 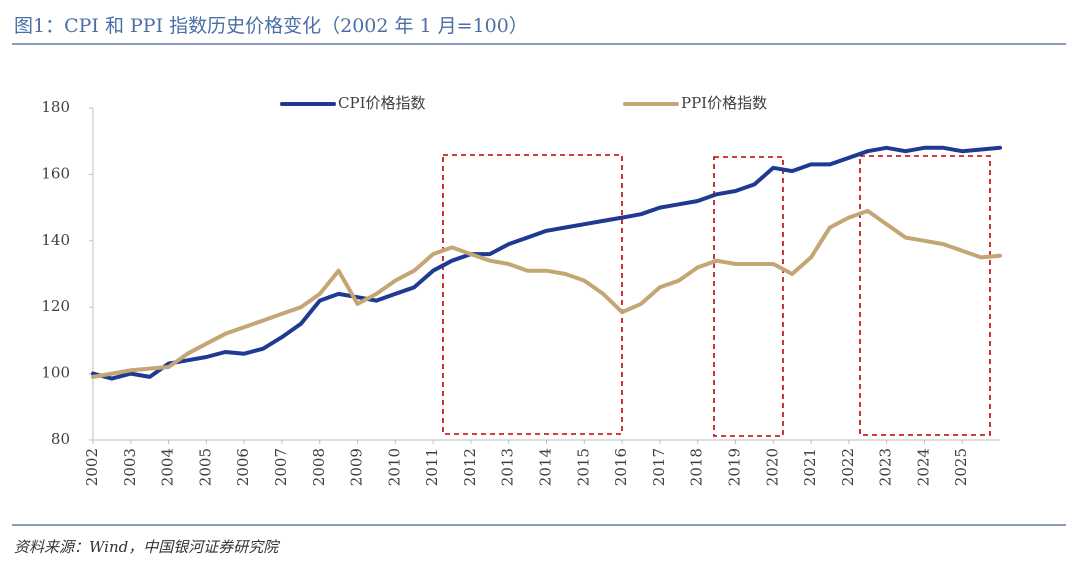 I want to click on chart-title: 图1：CPI 和 PPI 指数历史价格变化（2002 年 1 月=100）, so click(x=271, y=26).